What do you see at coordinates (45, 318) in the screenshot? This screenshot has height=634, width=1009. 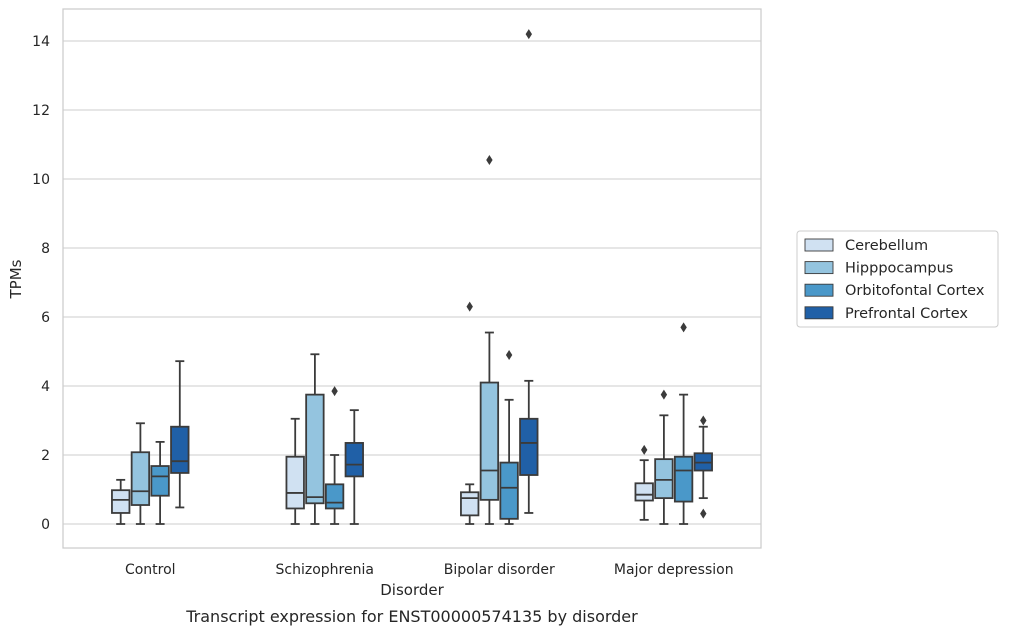 I see `y-tick-label: 6` at bounding box center [45, 318].